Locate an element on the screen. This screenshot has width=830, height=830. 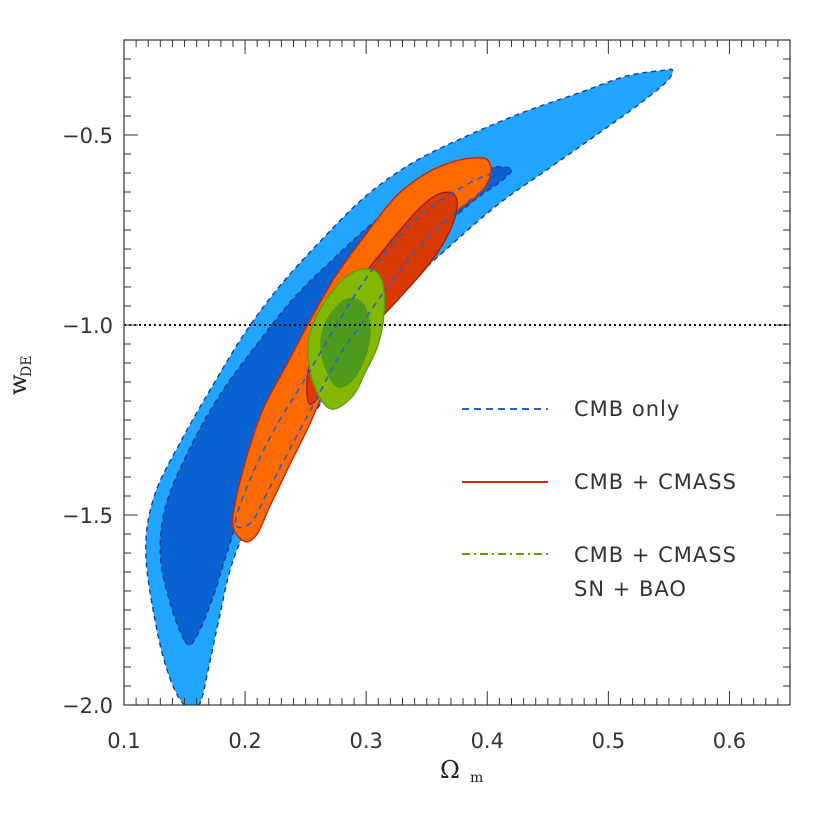
x-tick-label: 0.4 is located at coordinates (487, 741).